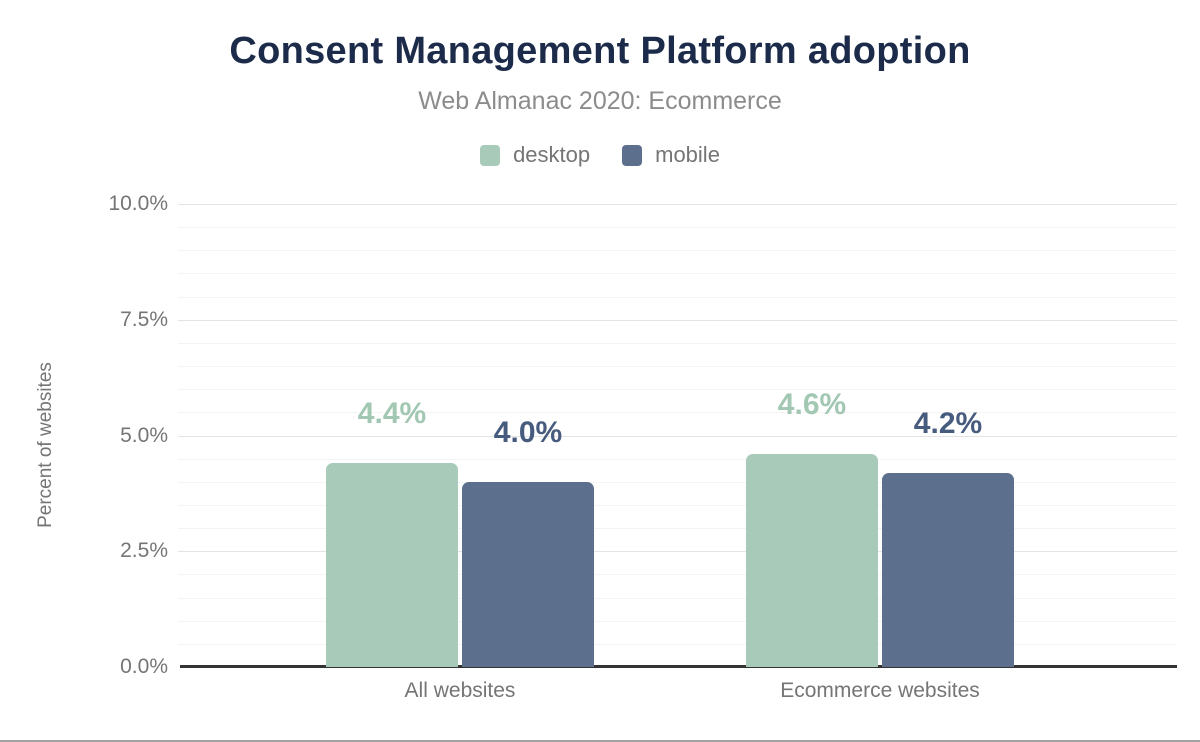  What do you see at coordinates (600, 741) in the screenshot?
I see `figure-bottom-border` at bounding box center [600, 741].